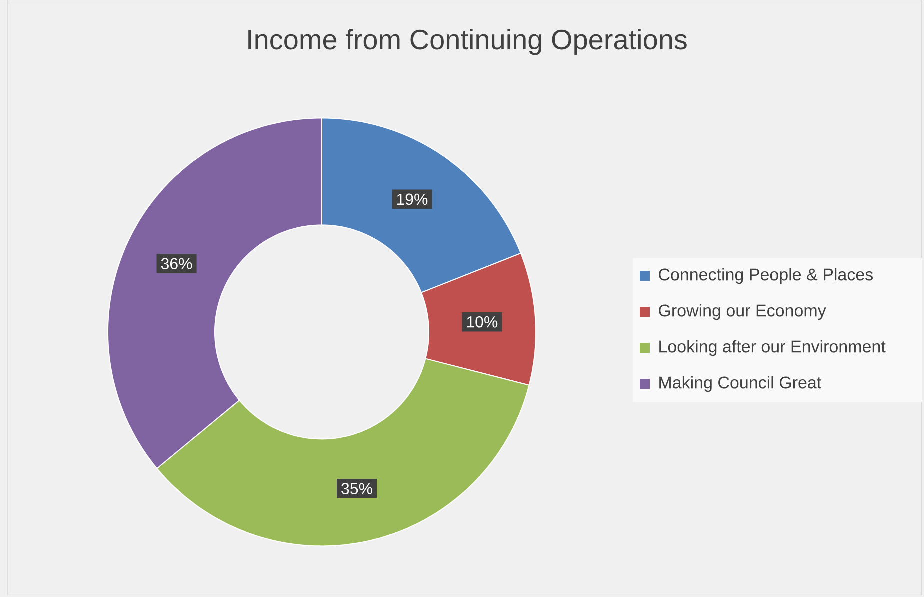 This screenshot has height=597, width=924. What do you see at coordinates (176, 264) in the screenshot?
I see `data-label: 36%` at bounding box center [176, 264].